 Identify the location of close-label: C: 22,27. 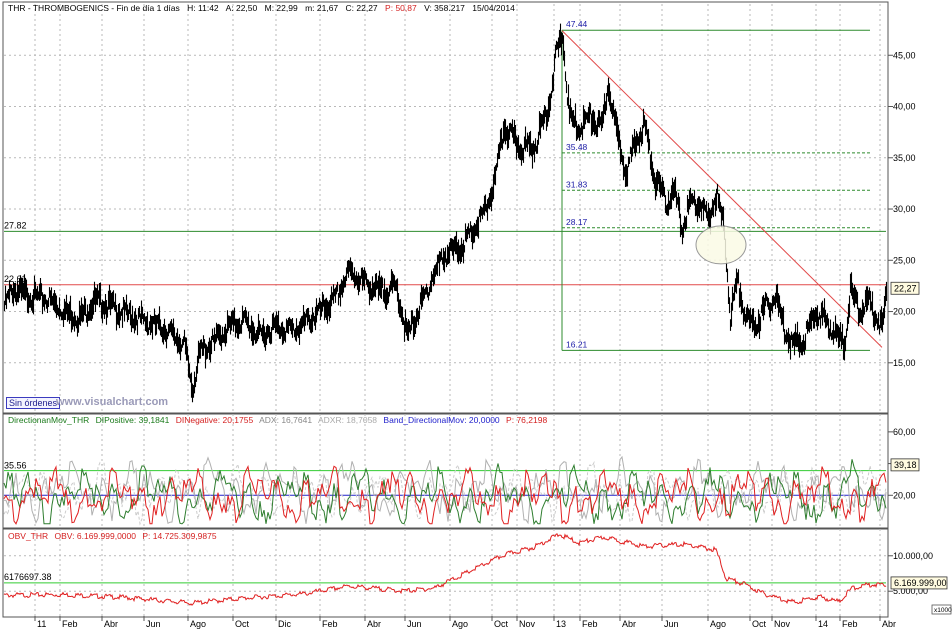
(362, 8).